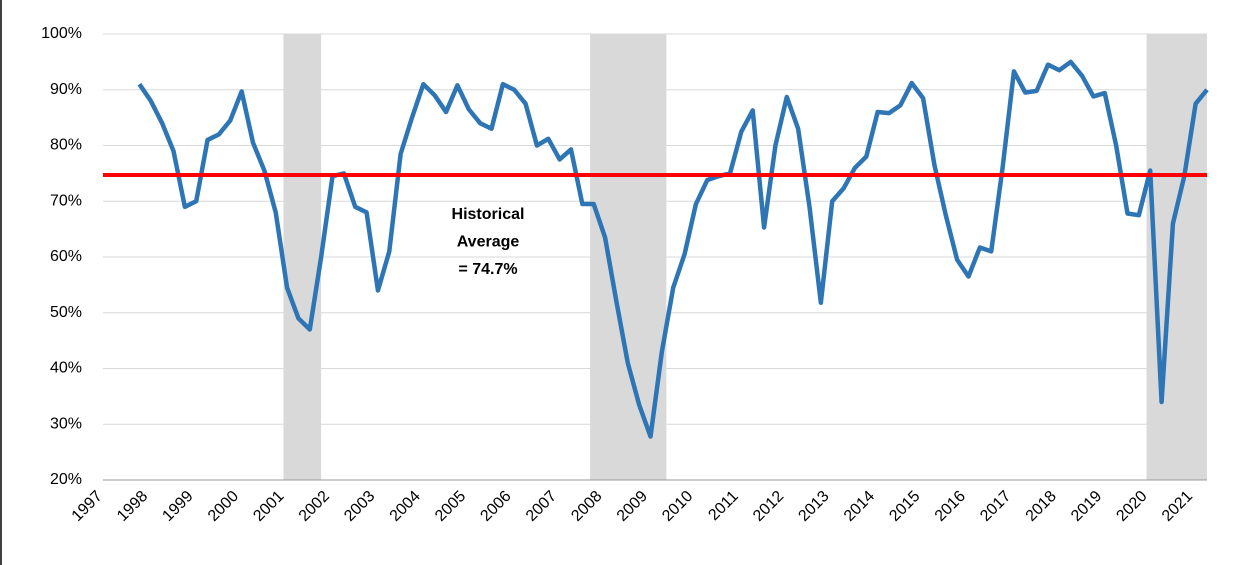 This screenshot has height=565, width=1253. What do you see at coordinates (66, 423) in the screenshot?
I see `y-tick-label: 30%` at bounding box center [66, 423].